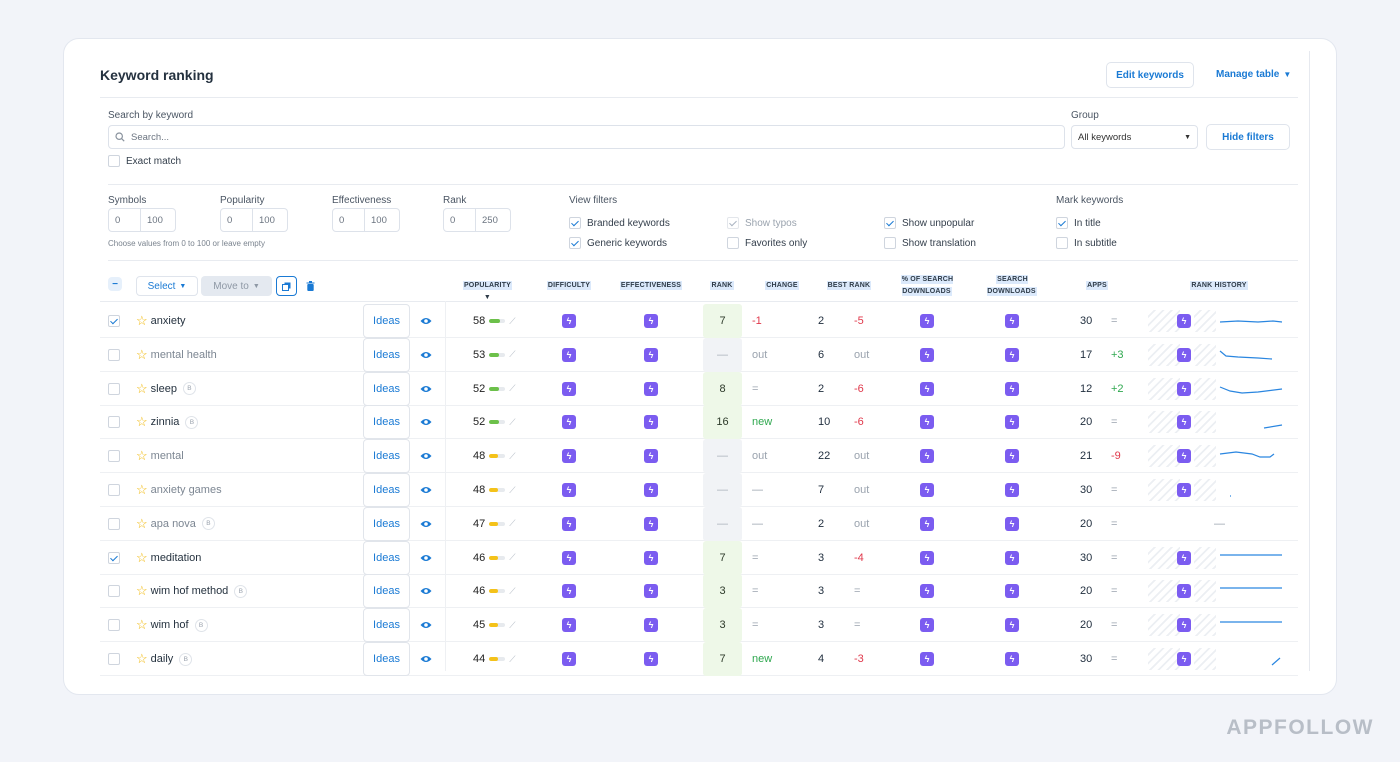  I want to click on hide-filters-button: Hide filters, so click(1248, 137).